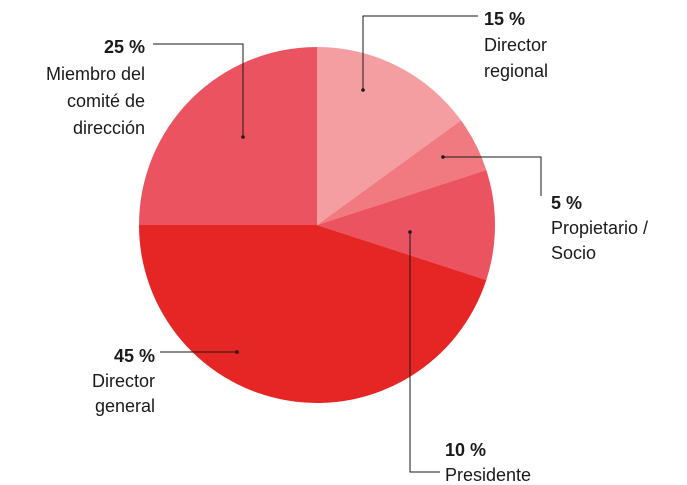 The width and height of the screenshot is (687, 485). I want to click on category-label: Miembro del, so click(95, 74).